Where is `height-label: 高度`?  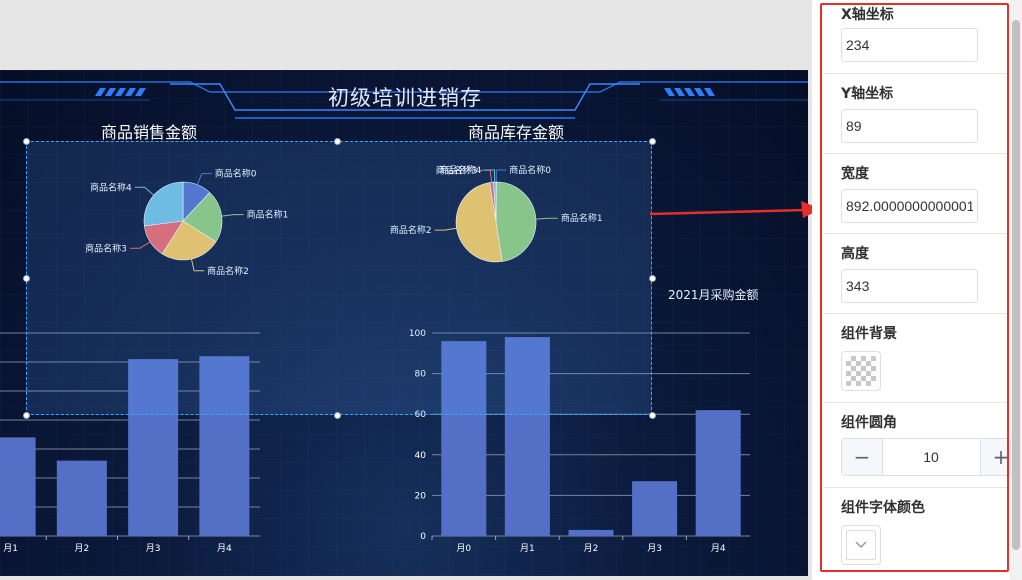 height-label: 高度 is located at coordinates (855, 254).